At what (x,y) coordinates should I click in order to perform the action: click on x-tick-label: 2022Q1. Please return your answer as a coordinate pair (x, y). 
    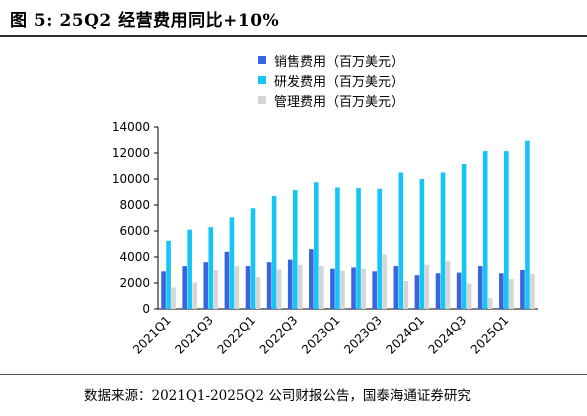
    Looking at the image, I should click on (237, 335).